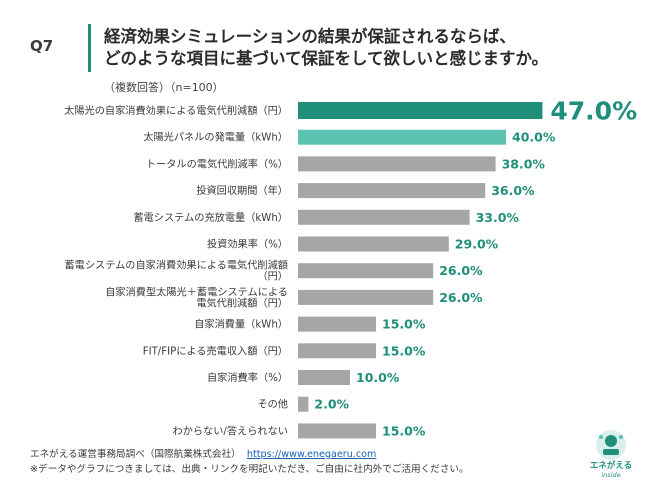 The image size is (650, 488). I want to click on value-label-3: 38.0%, so click(524, 163).